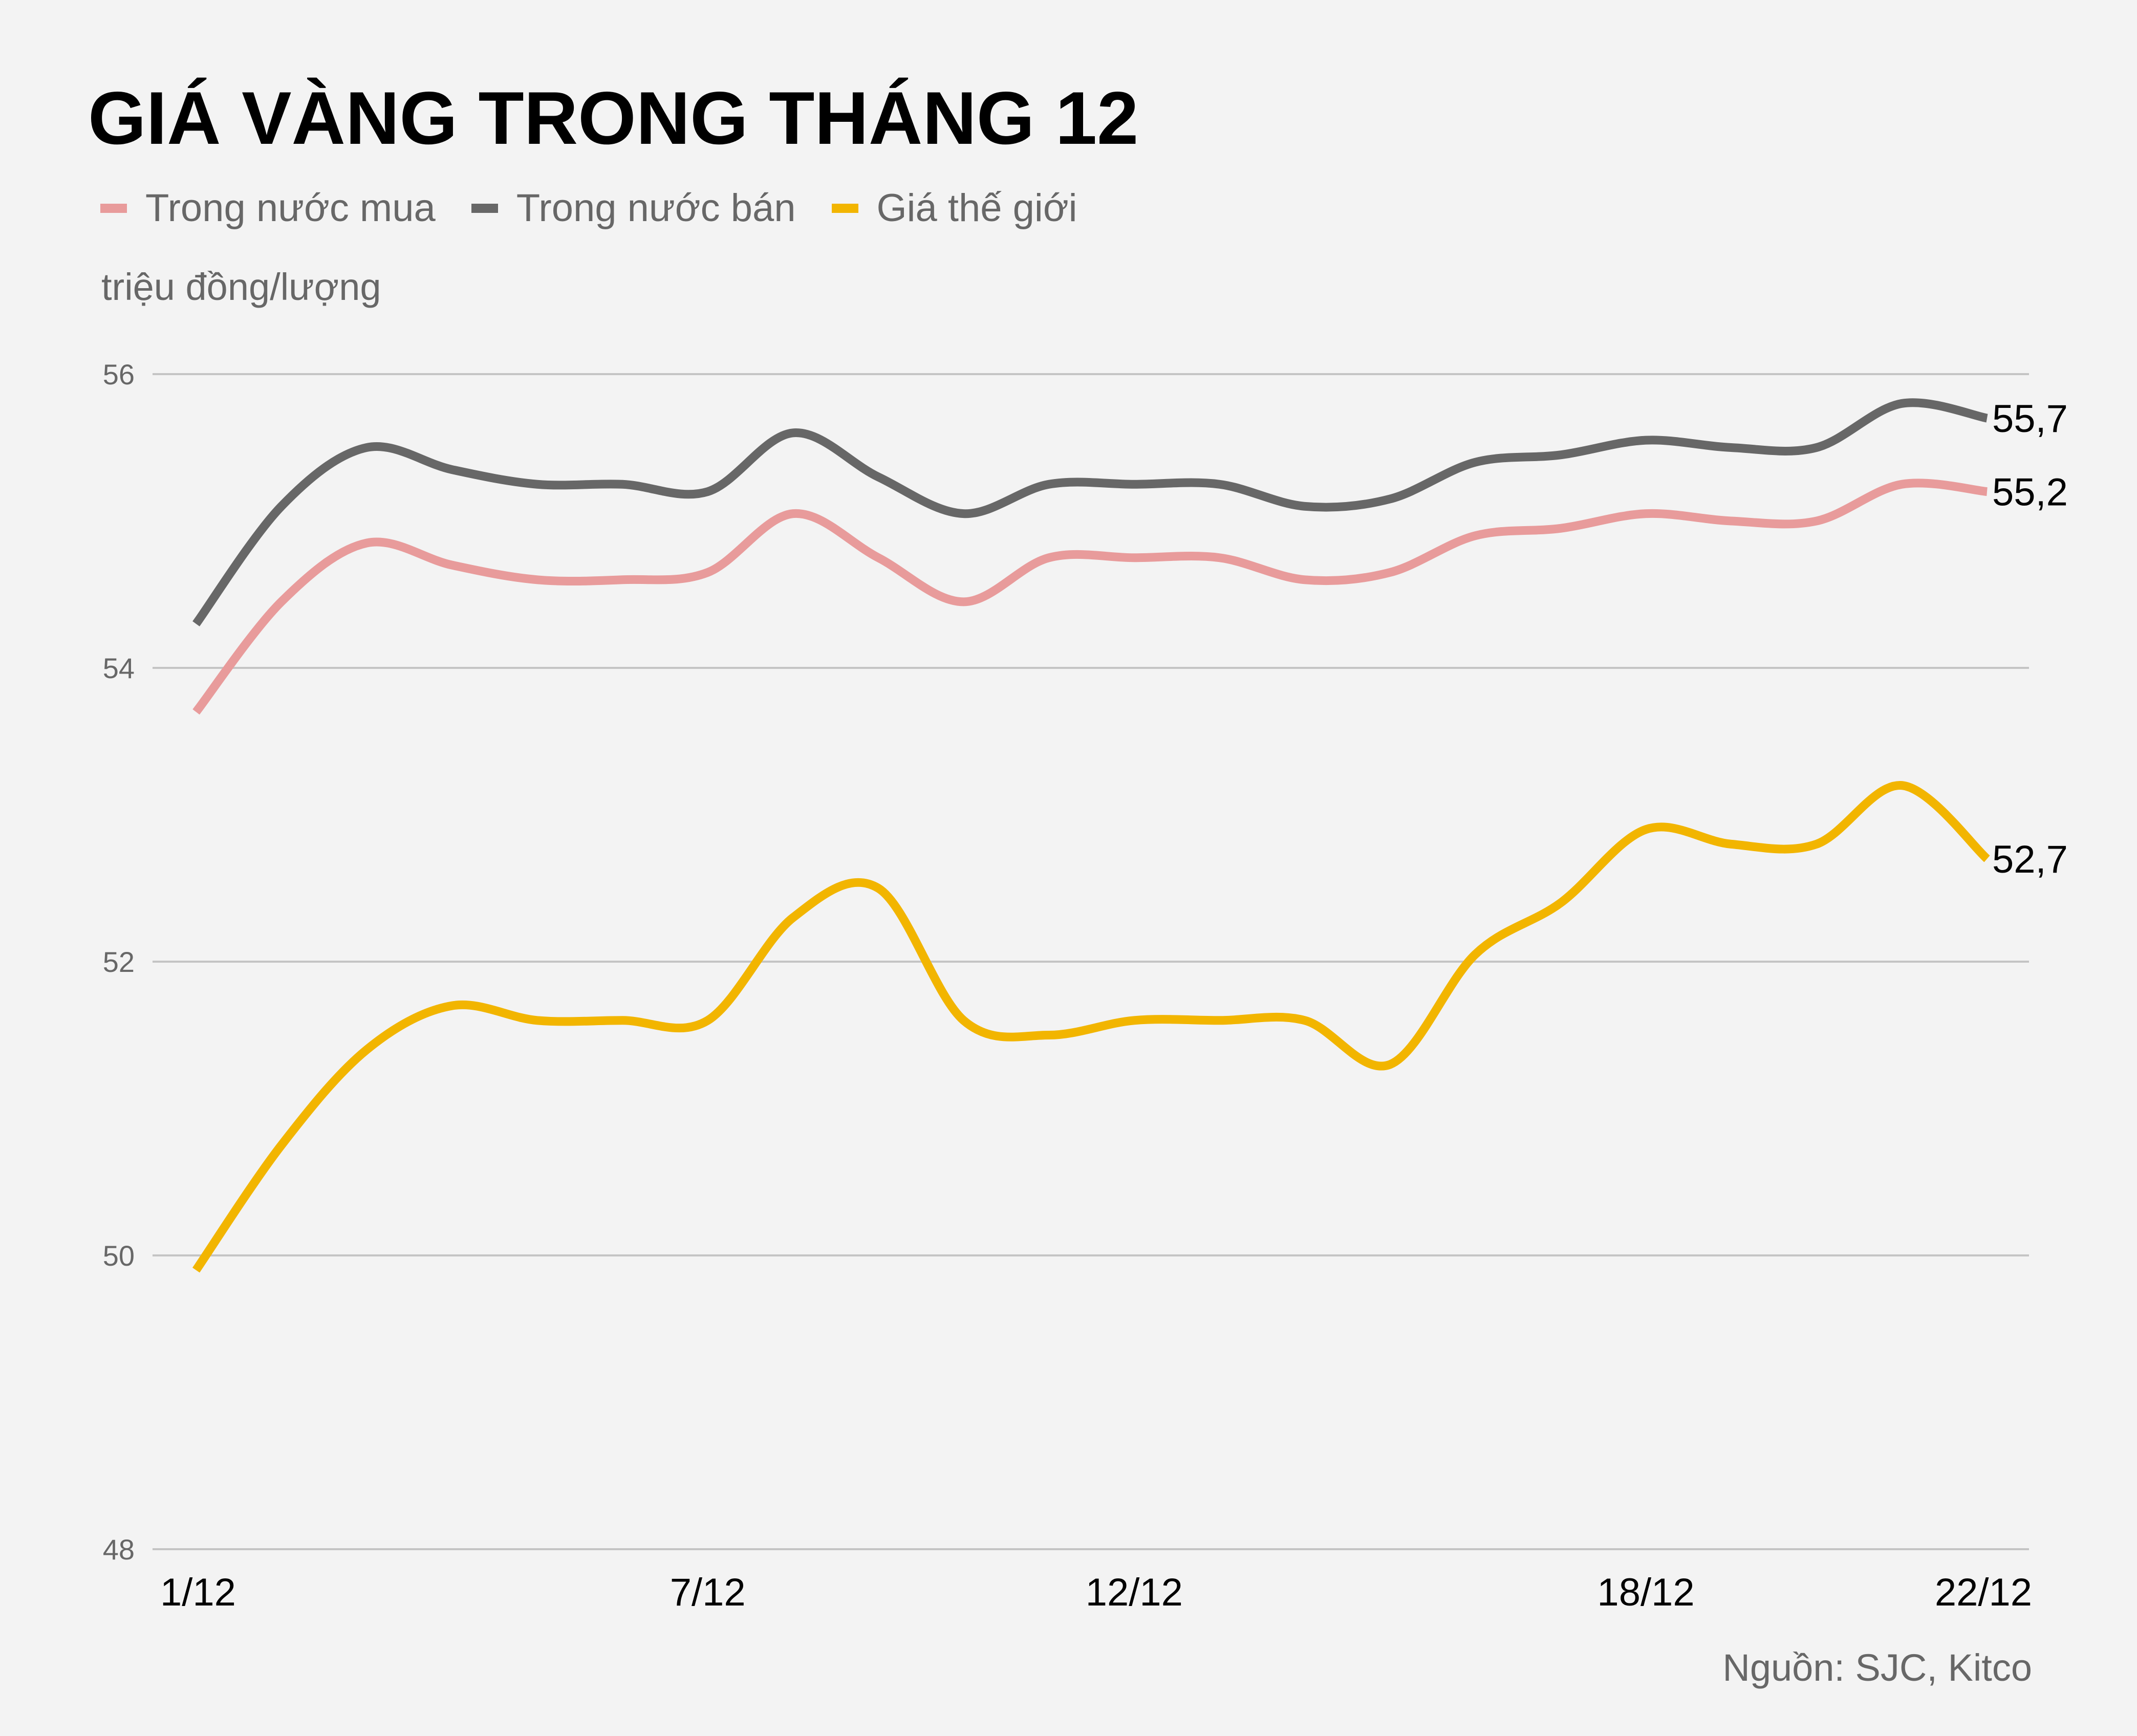 The width and height of the screenshot is (2137, 1736). What do you see at coordinates (1645, 1592) in the screenshot?
I see `x-tick-label: 18/12` at bounding box center [1645, 1592].